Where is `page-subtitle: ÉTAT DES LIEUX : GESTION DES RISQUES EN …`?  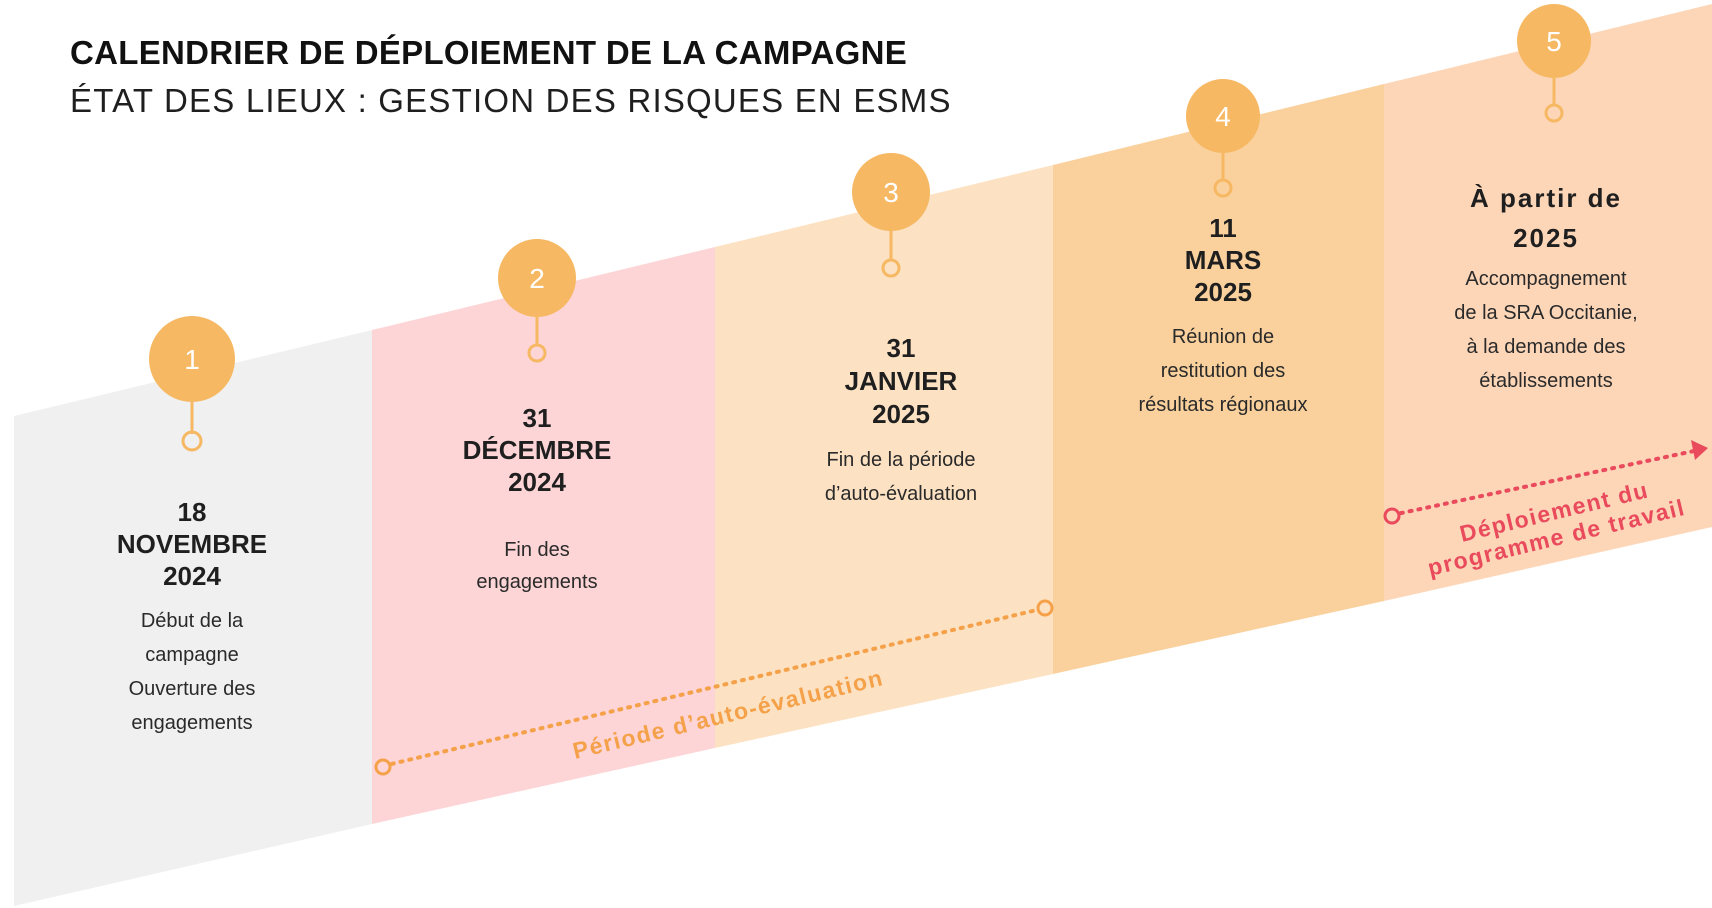 page-subtitle: ÉTAT DES LIEUX : GESTION DES RISQUES EN … is located at coordinates (511, 100).